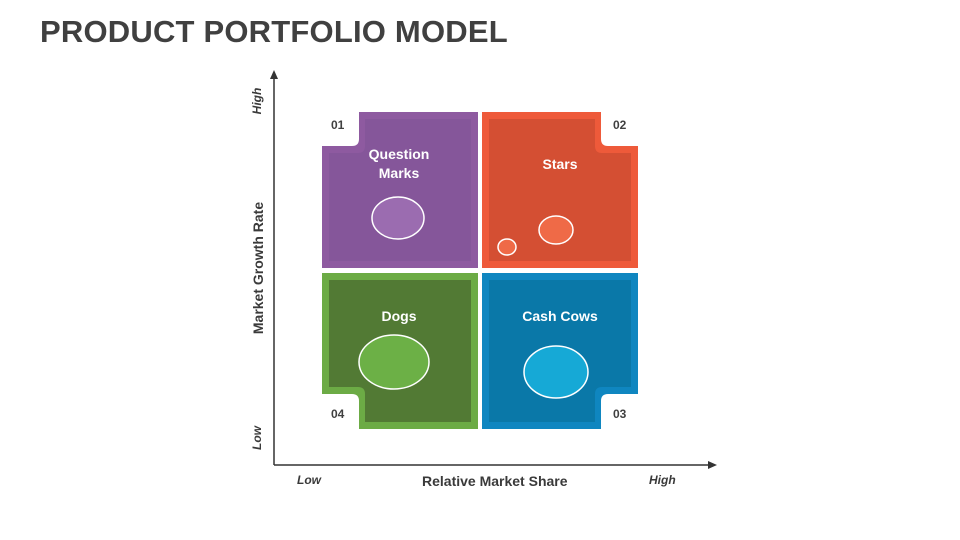 Image resolution: width=960 pixels, height=540 pixels. I want to click on y-axis-low-label: Low, so click(257, 438).